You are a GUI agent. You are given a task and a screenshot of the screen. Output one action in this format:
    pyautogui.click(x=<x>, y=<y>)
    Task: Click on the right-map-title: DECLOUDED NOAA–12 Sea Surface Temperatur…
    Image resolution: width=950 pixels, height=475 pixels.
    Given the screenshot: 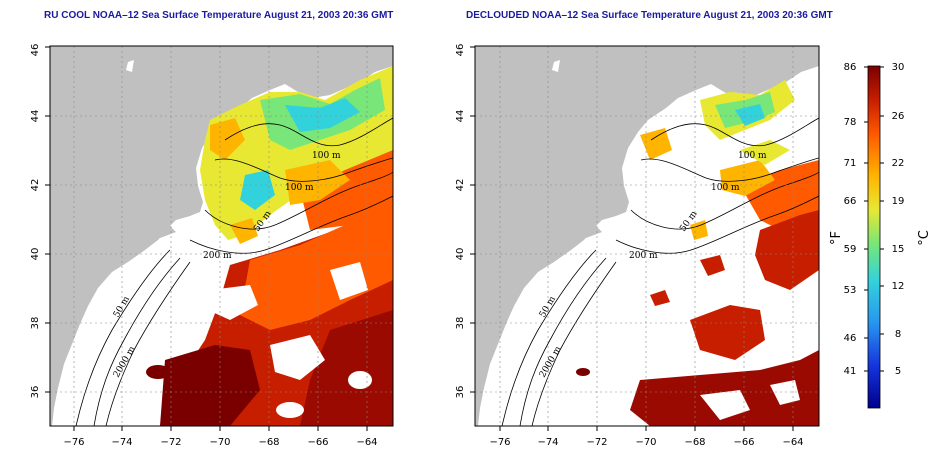 What is the action you would take?
    pyautogui.click(x=649, y=15)
    